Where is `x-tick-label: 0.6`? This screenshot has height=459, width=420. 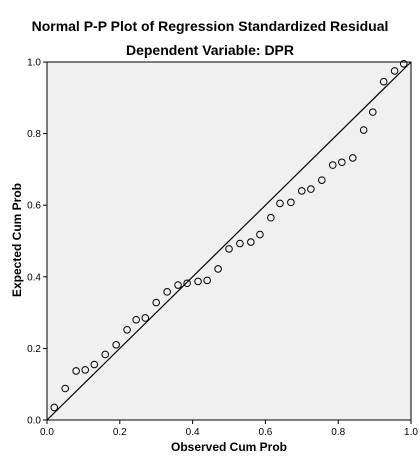
x-tick-label: 0.6 is located at coordinates (265, 432).